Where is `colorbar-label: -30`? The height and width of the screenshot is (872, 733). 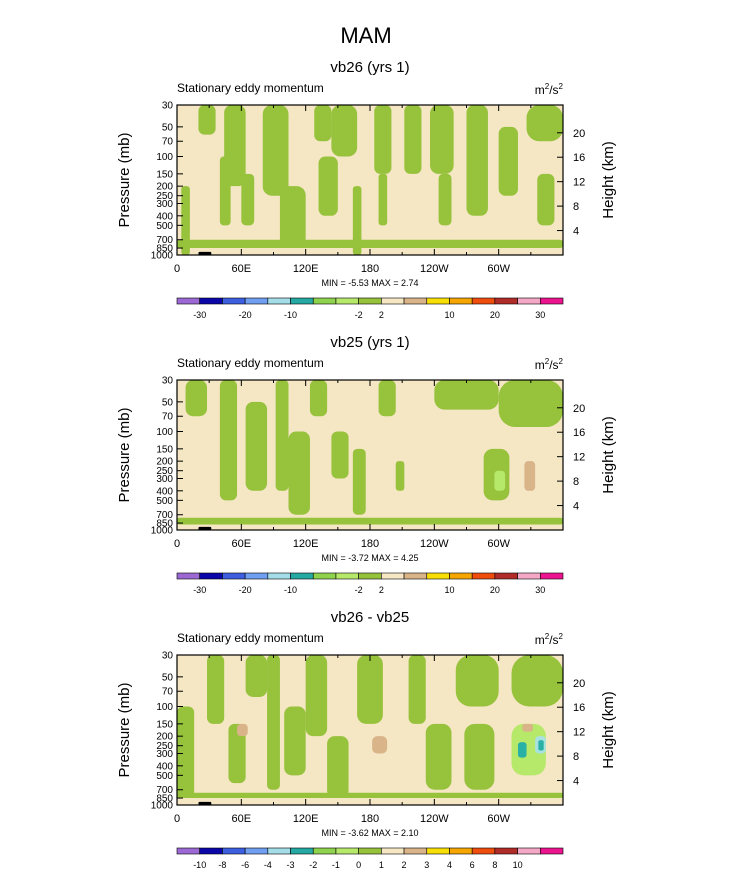
colorbar-label: -30 is located at coordinates (199, 315).